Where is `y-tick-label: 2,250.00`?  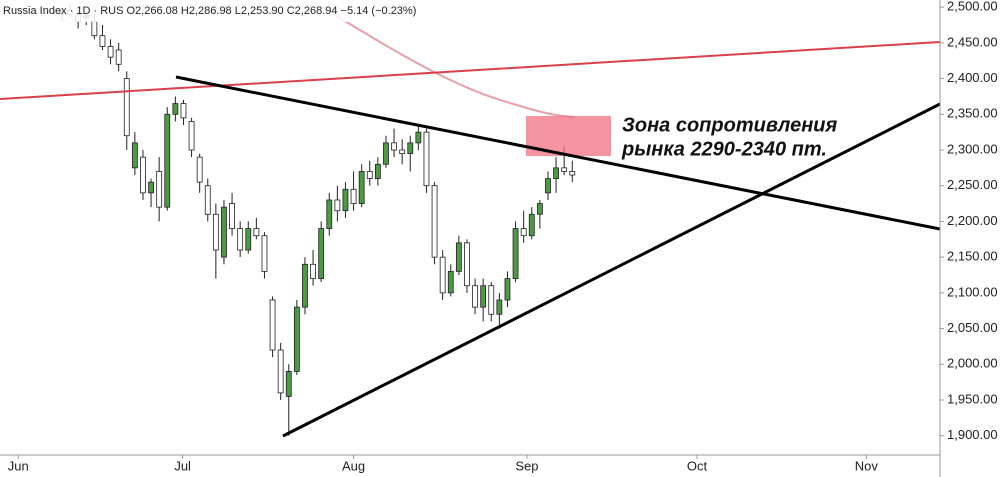
y-tick-label: 2,250.00 is located at coordinates (972, 184).